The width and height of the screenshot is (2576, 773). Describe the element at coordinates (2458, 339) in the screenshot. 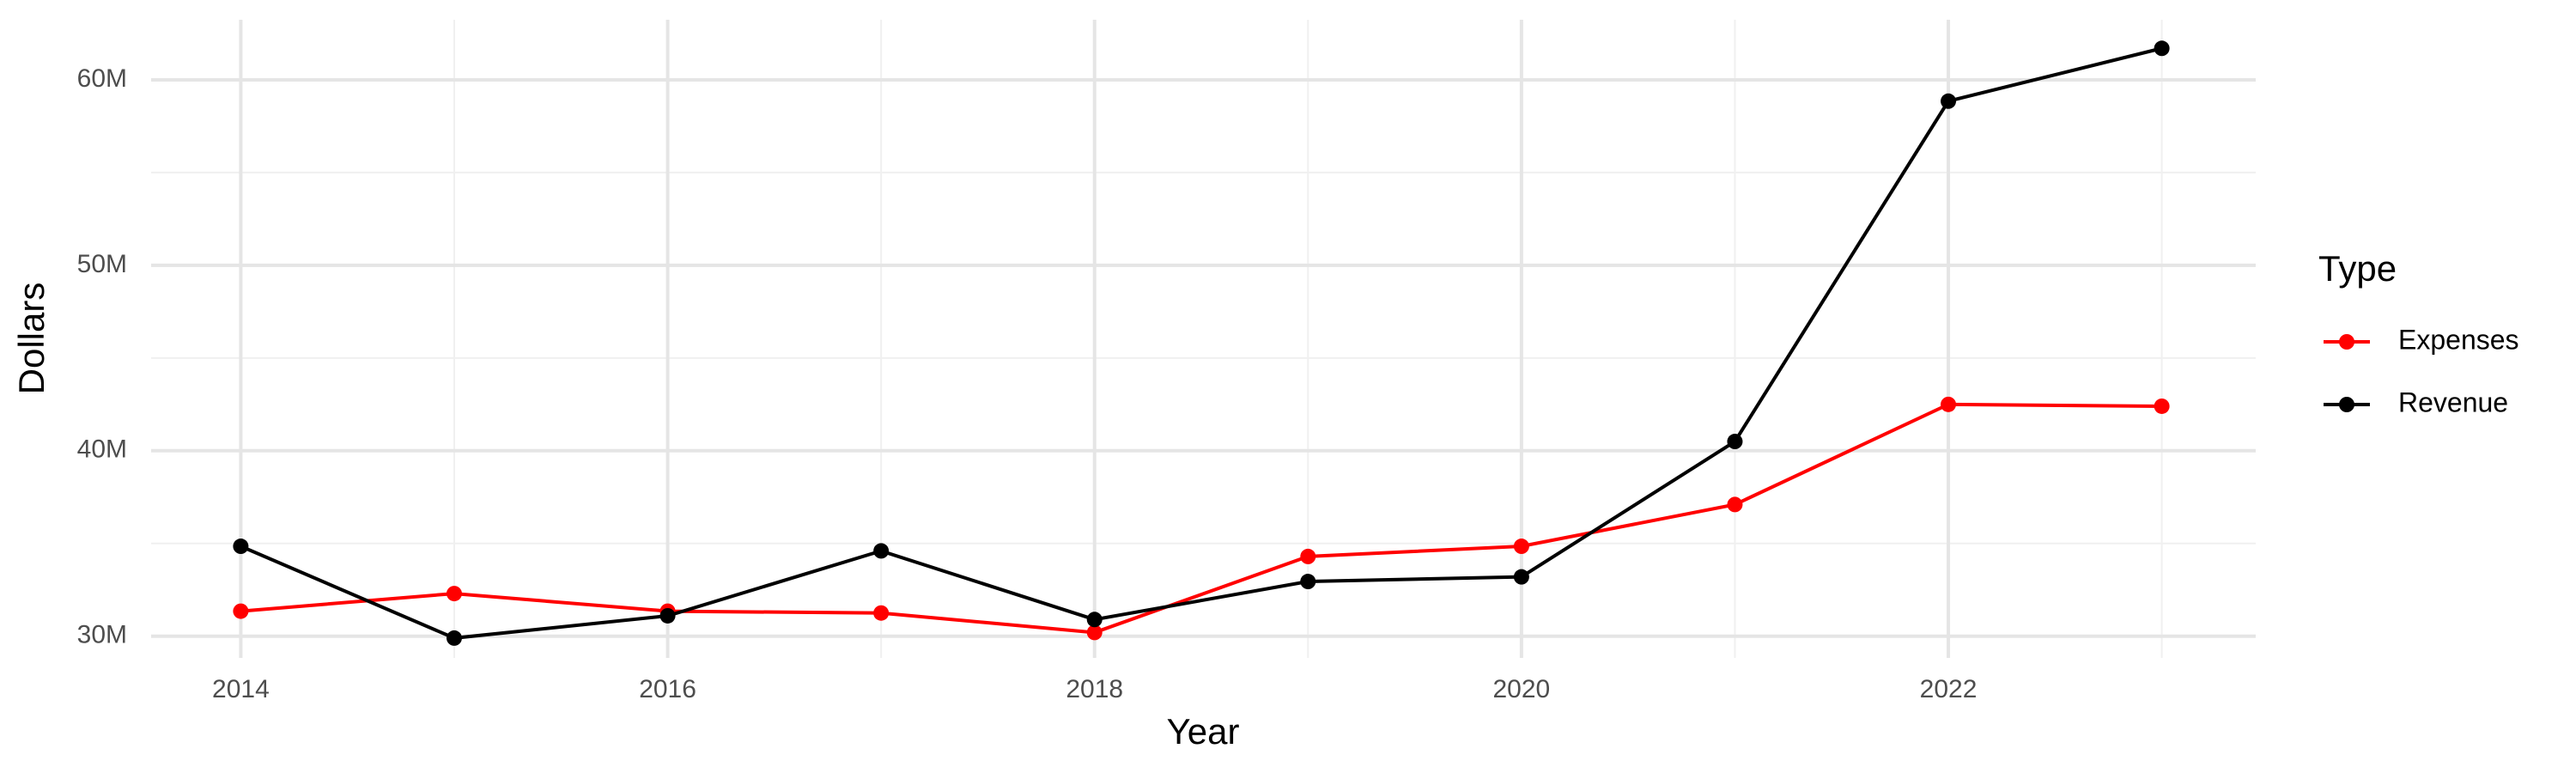

I see `legend-label: Expenses` at that location.